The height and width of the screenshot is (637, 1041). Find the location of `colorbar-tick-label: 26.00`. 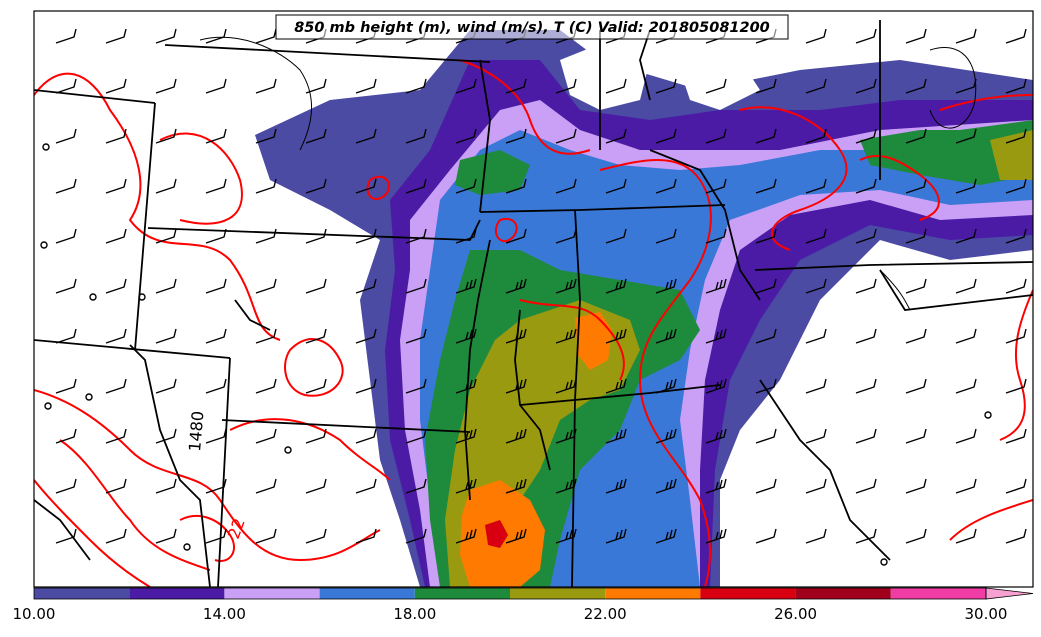

colorbar-tick-label: 26.00 is located at coordinates (795, 614).